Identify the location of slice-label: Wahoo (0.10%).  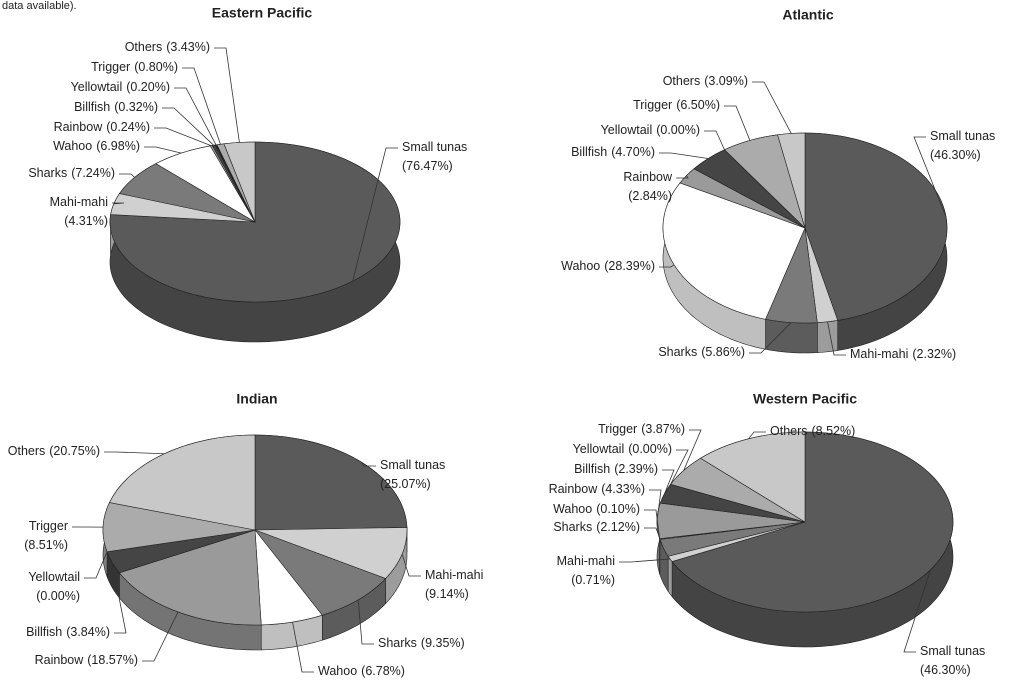
(596, 509).